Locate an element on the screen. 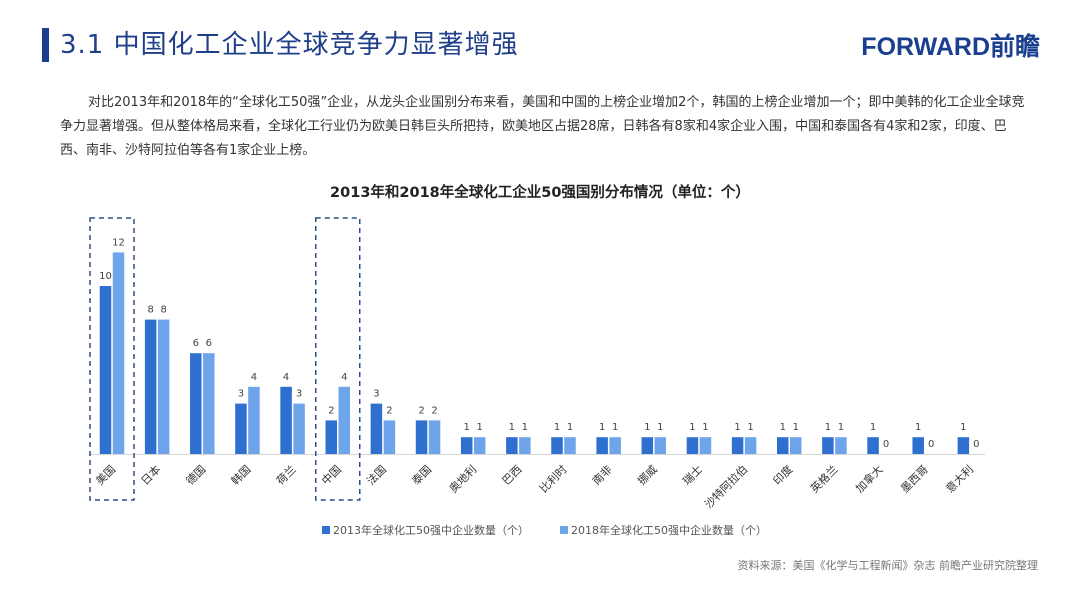  data-label-2013-14: 1 is located at coordinates (737, 427).